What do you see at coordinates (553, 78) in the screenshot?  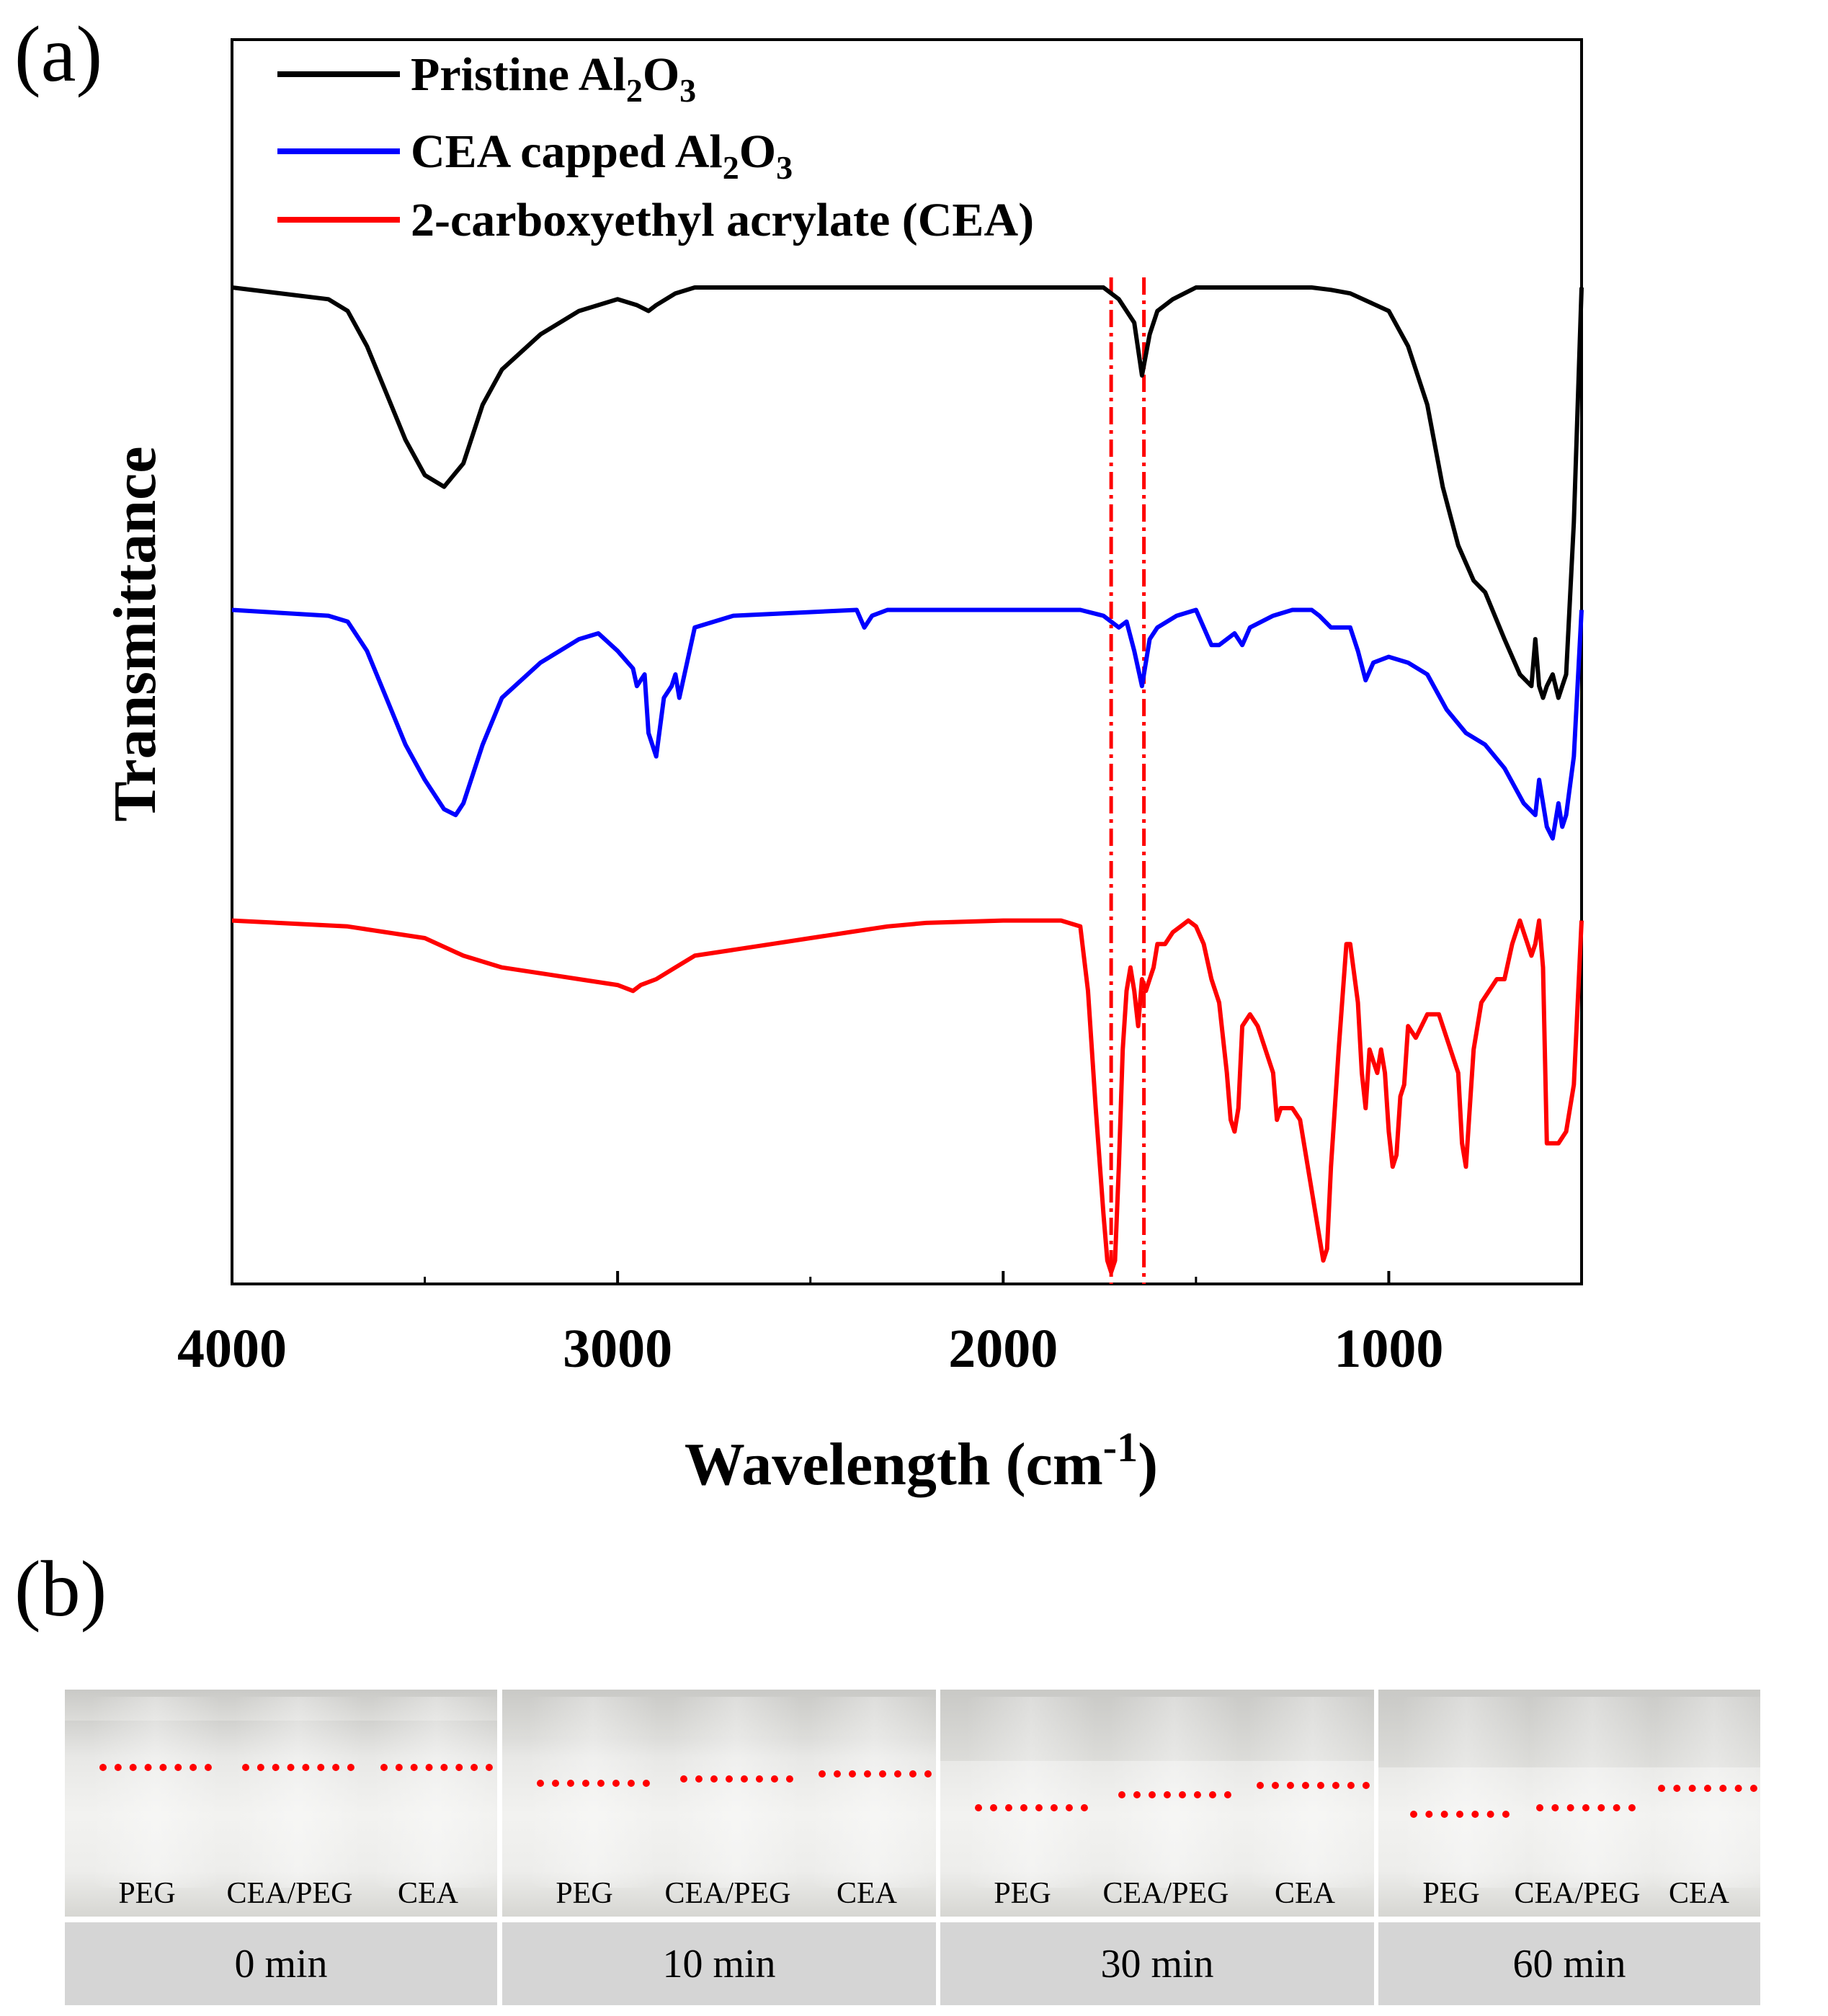 I see `legend-entry: Pristine Al2O3` at bounding box center [553, 78].